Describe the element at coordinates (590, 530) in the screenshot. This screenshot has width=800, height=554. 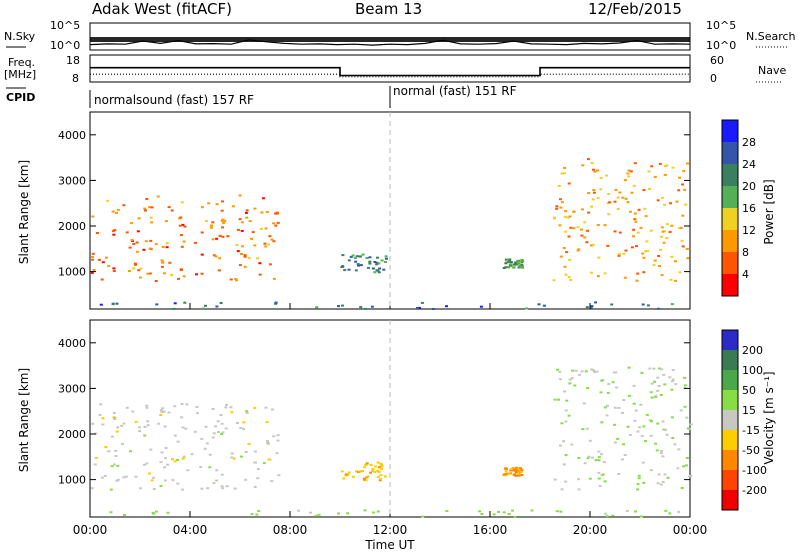
I see `xtick-label-5: 20:00` at that location.